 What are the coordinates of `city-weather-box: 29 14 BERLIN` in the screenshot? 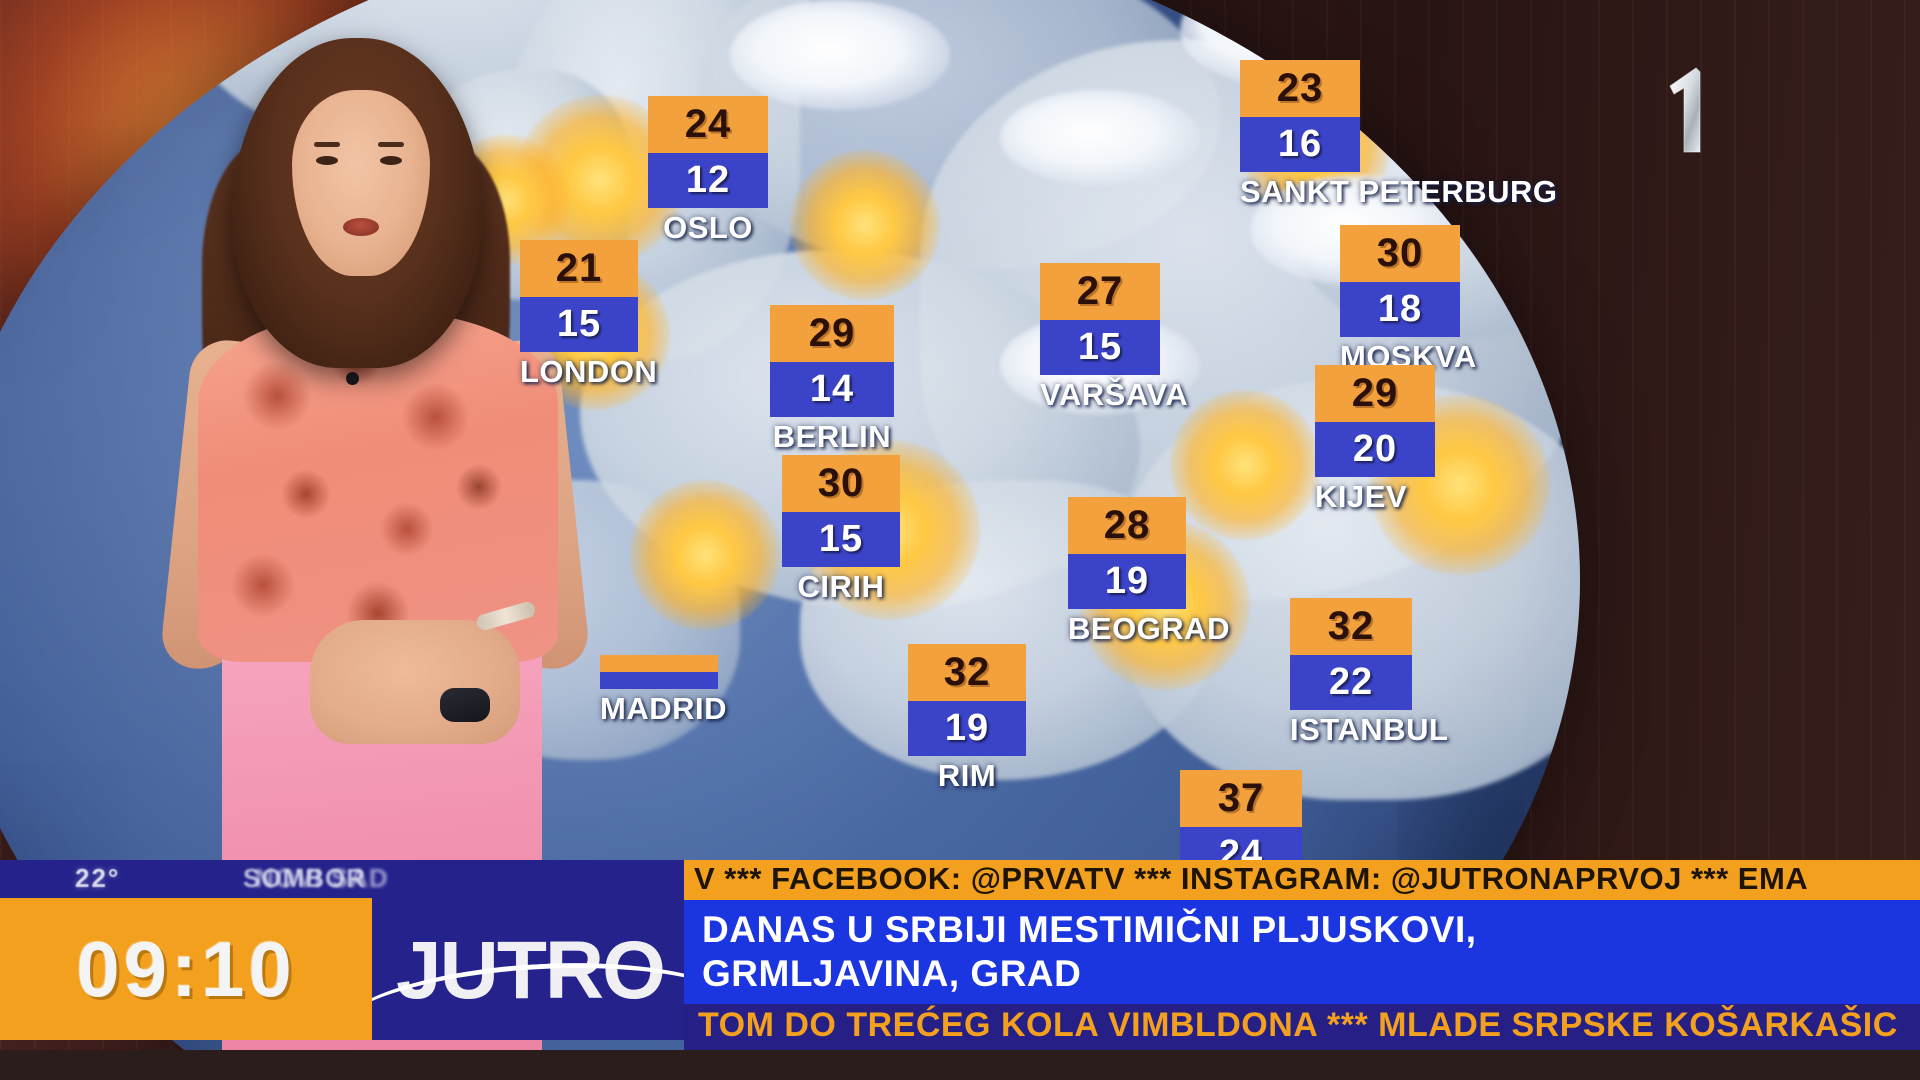 It's located at (832, 380).